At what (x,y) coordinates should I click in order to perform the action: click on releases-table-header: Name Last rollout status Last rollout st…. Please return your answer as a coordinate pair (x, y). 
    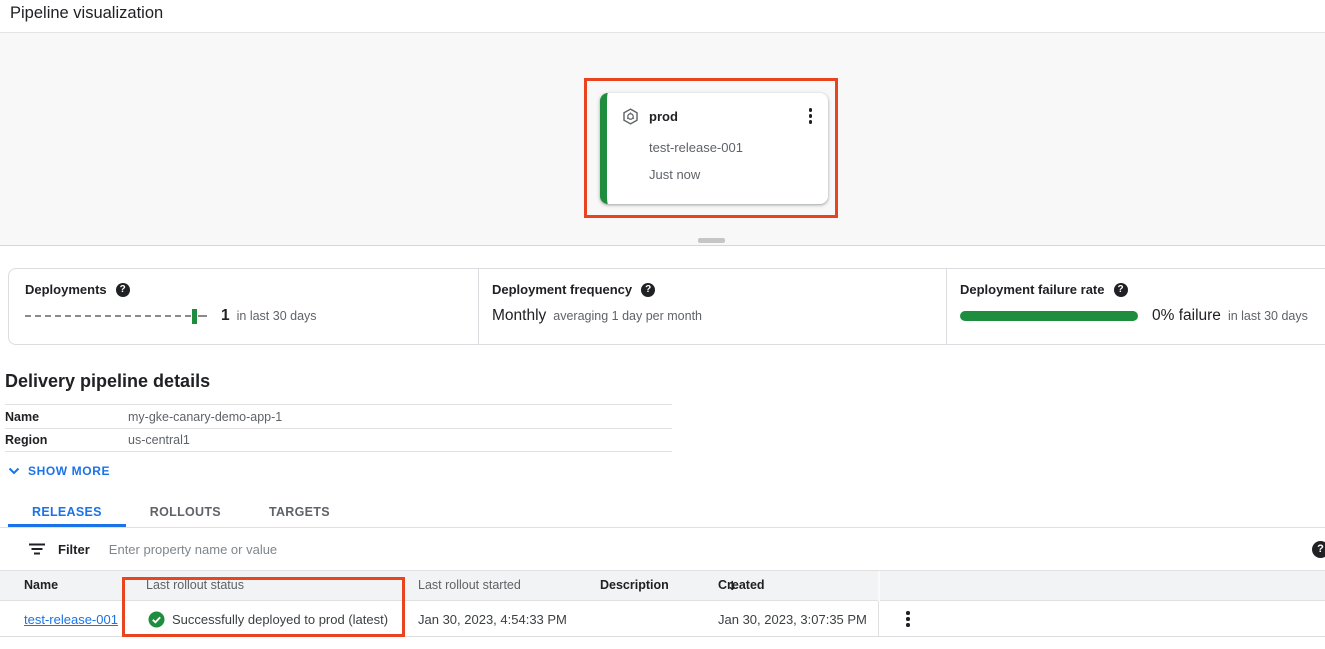
    Looking at the image, I should click on (662, 586).